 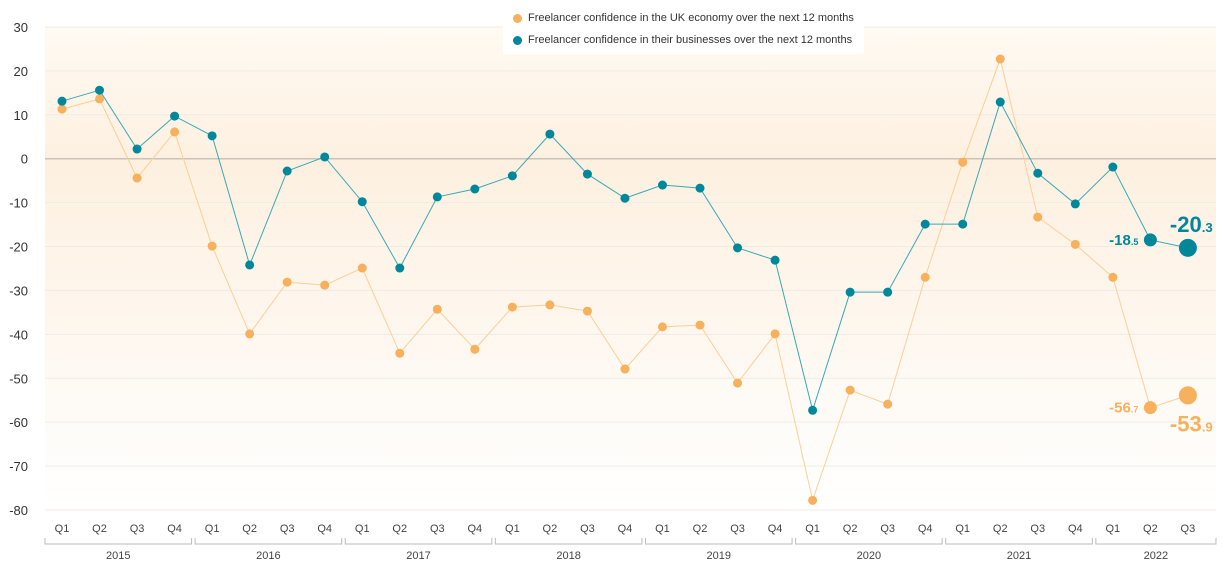 I want to click on year-label: 2015, so click(x=118, y=556).